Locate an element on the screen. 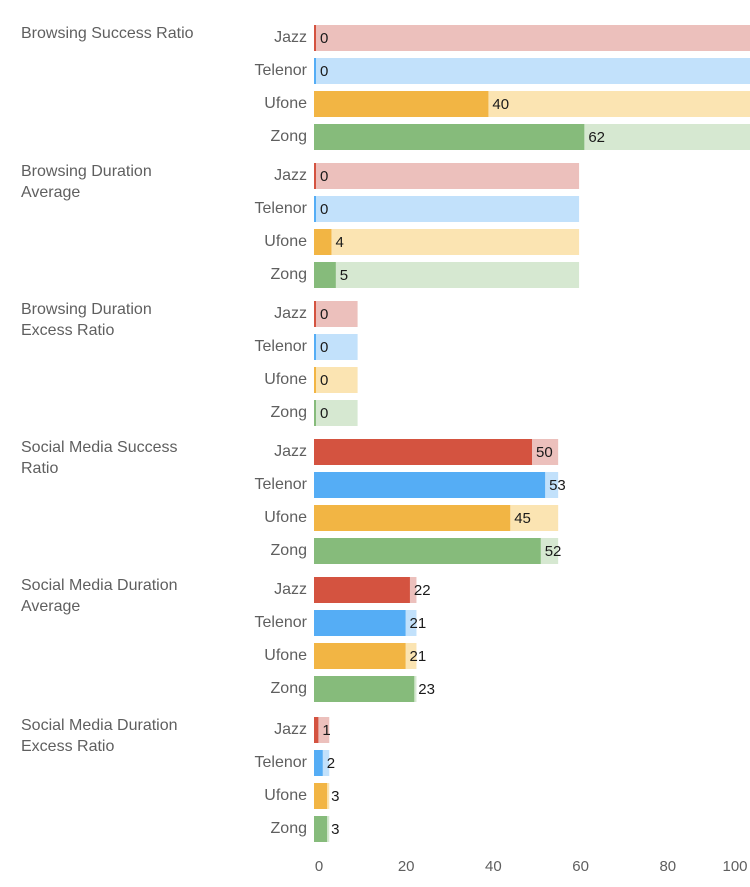  data-label: 53 is located at coordinates (557, 485).